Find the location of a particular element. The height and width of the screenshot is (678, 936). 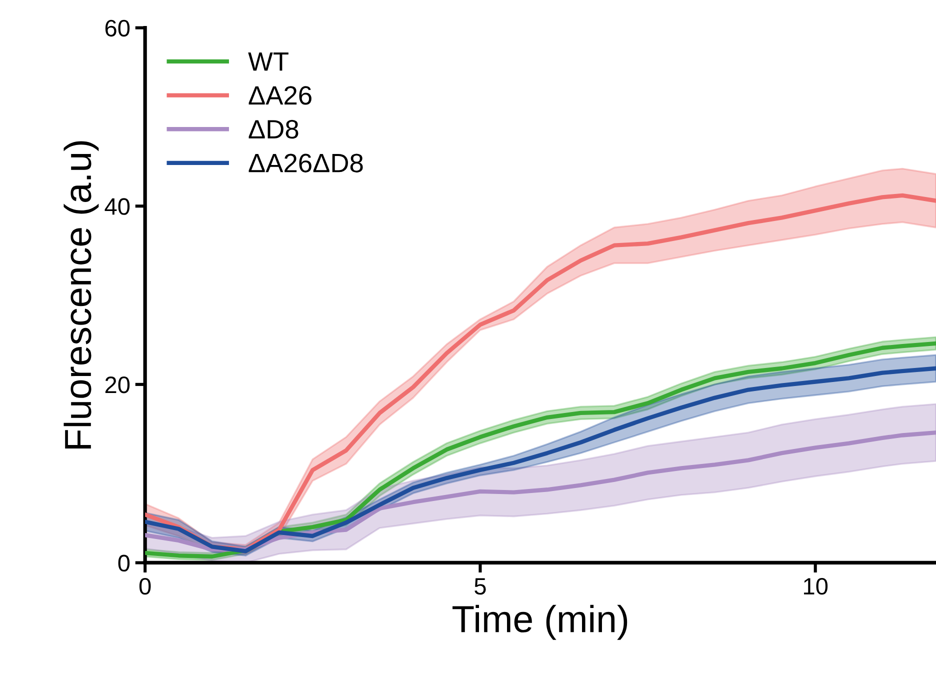

legend-label: WT is located at coordinates (268, 61).